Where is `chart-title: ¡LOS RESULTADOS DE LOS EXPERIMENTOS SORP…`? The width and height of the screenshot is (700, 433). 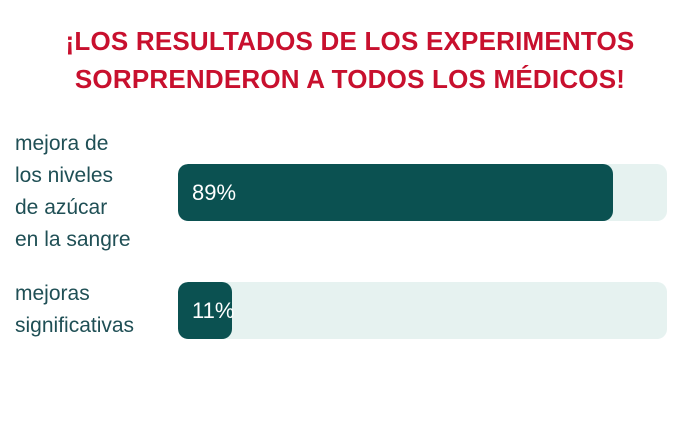
chart-title: ¡LOS RESULTADOS DE LOS EXPERIMENTOS SORP… is located at coordinates (350, 60).